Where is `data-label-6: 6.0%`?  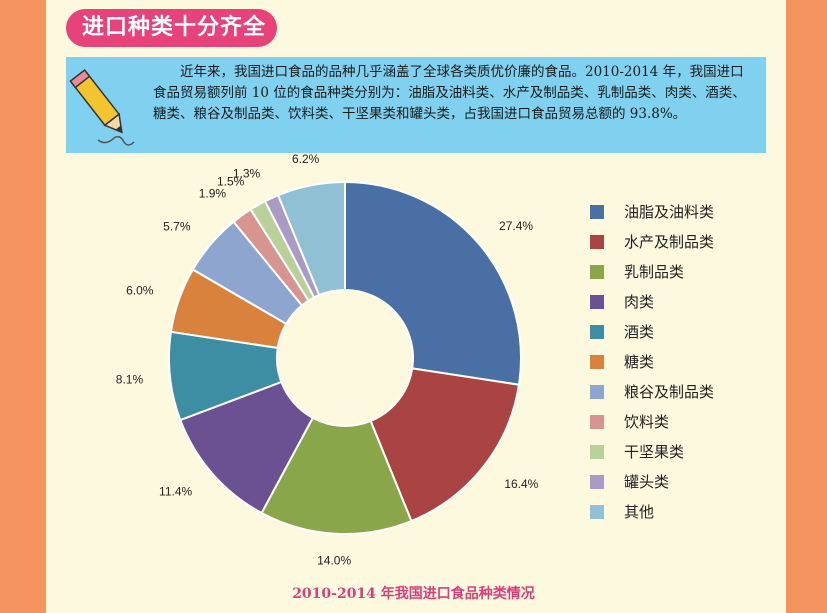 data-label-6: 6.0% is located at coordinates (140, 291).